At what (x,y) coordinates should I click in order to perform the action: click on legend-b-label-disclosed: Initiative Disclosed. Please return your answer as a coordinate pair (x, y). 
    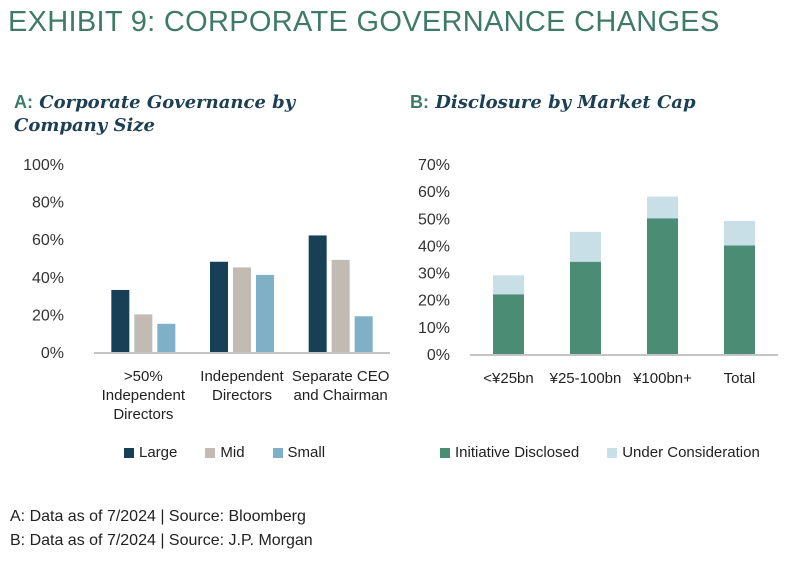
    Looking at the image, I should click on (517, 452).